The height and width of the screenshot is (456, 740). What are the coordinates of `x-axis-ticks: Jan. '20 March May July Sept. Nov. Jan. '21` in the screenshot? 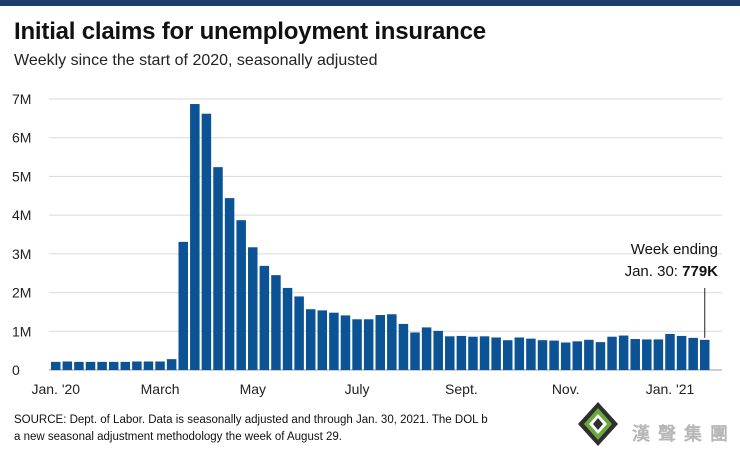 It's located at (362, 389).